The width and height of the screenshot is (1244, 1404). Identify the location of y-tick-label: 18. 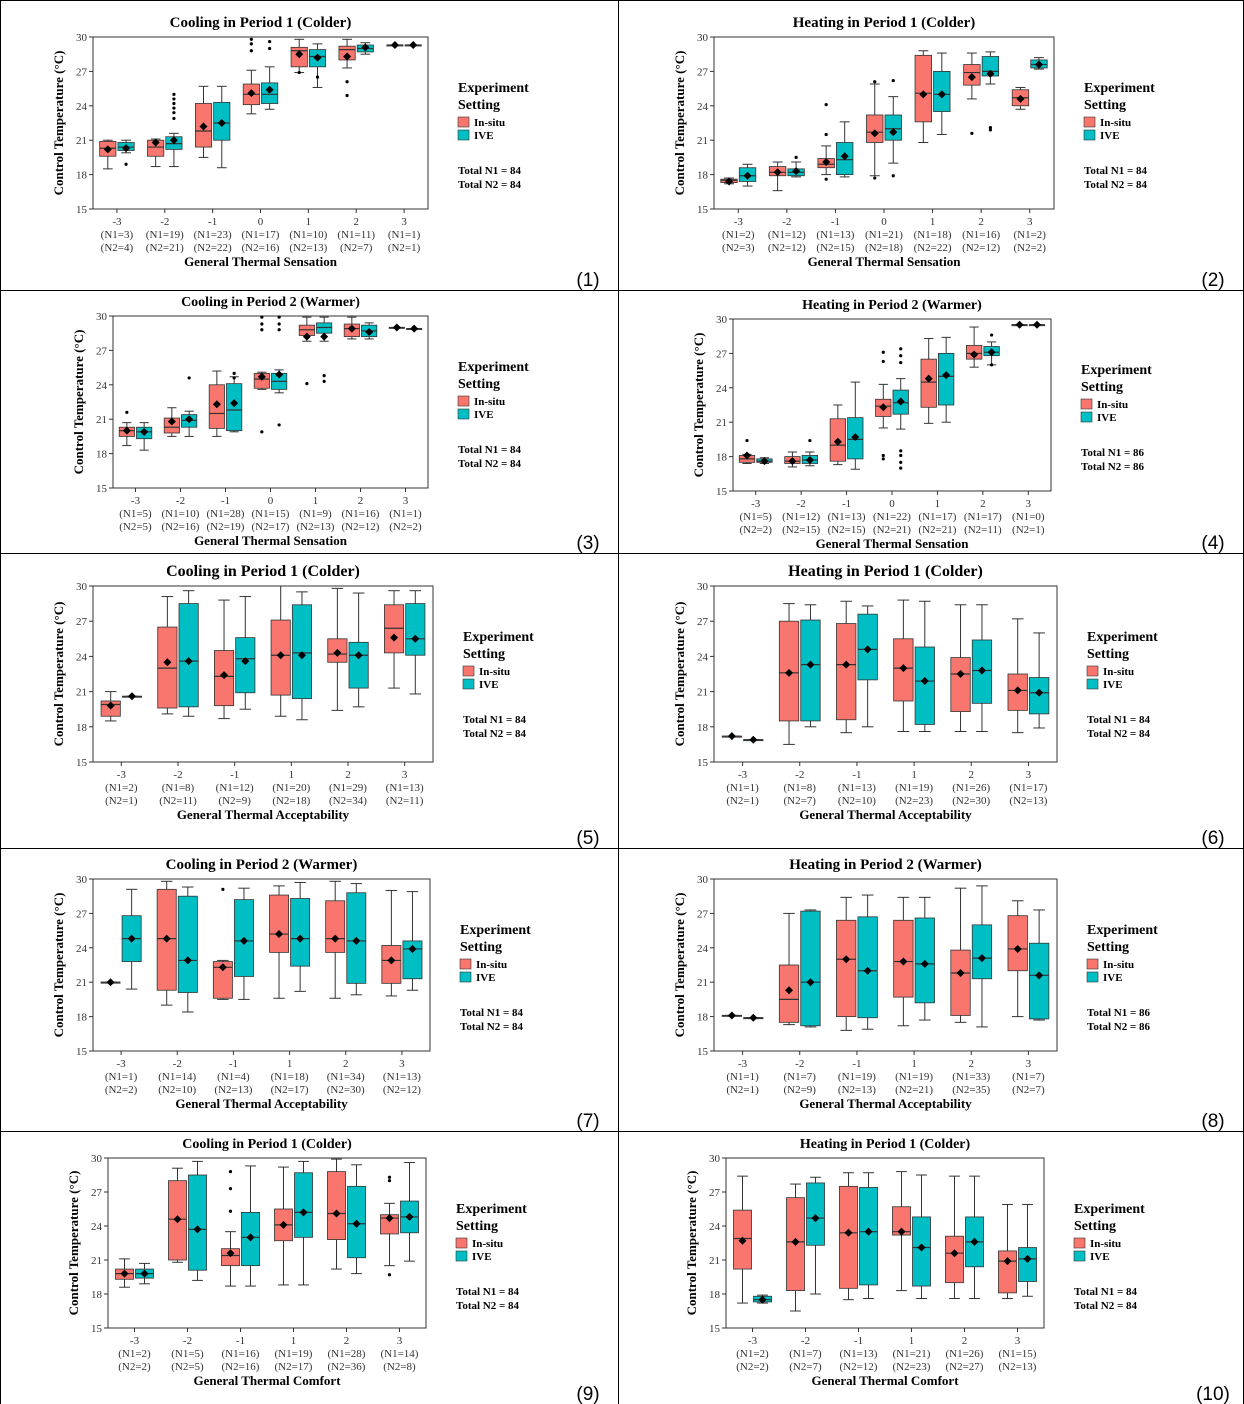
(82, 176).